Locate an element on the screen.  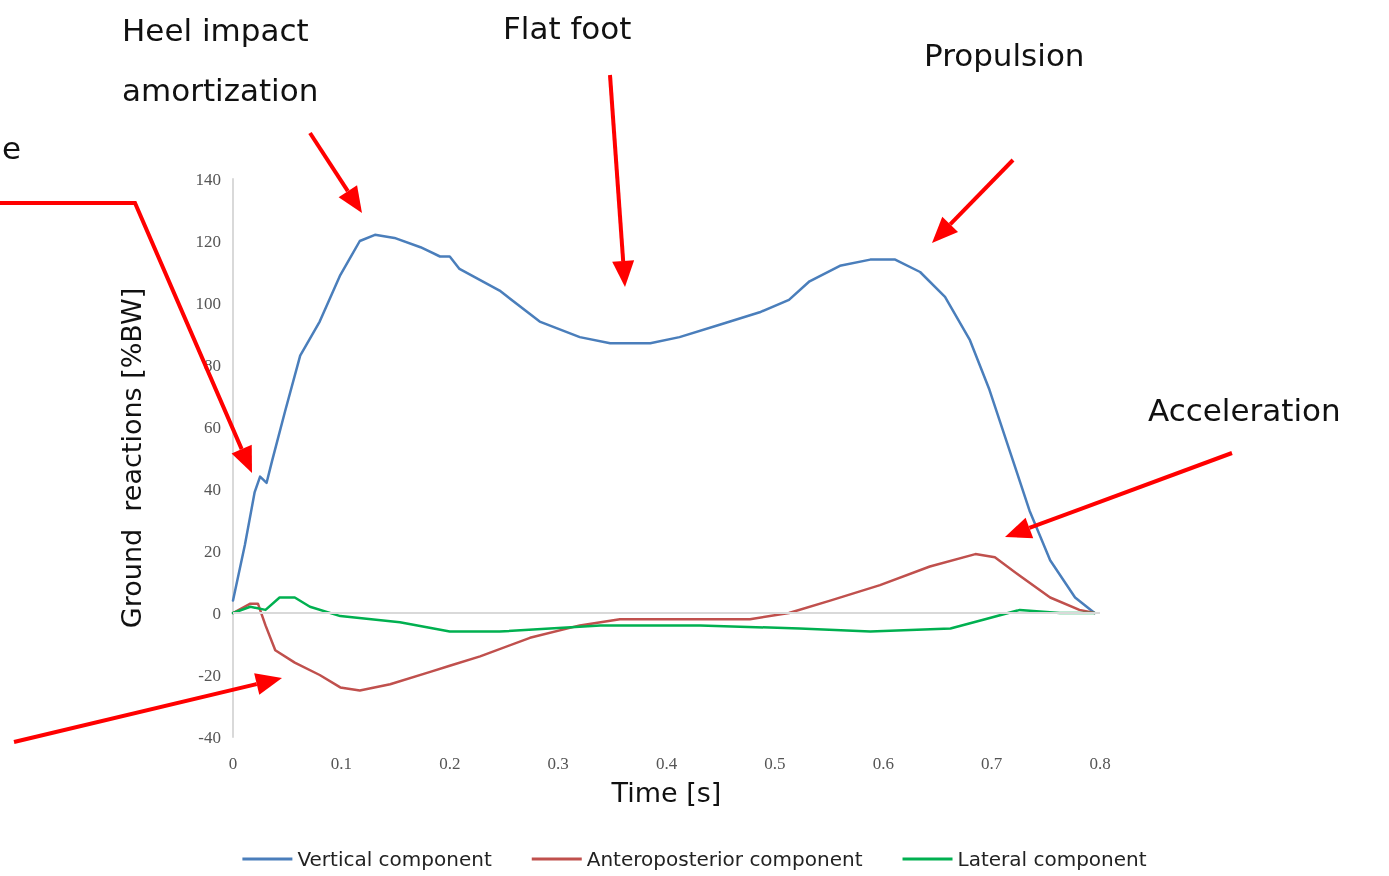
x-tick-label: 0.8 is located at coordinates (1100, 763).